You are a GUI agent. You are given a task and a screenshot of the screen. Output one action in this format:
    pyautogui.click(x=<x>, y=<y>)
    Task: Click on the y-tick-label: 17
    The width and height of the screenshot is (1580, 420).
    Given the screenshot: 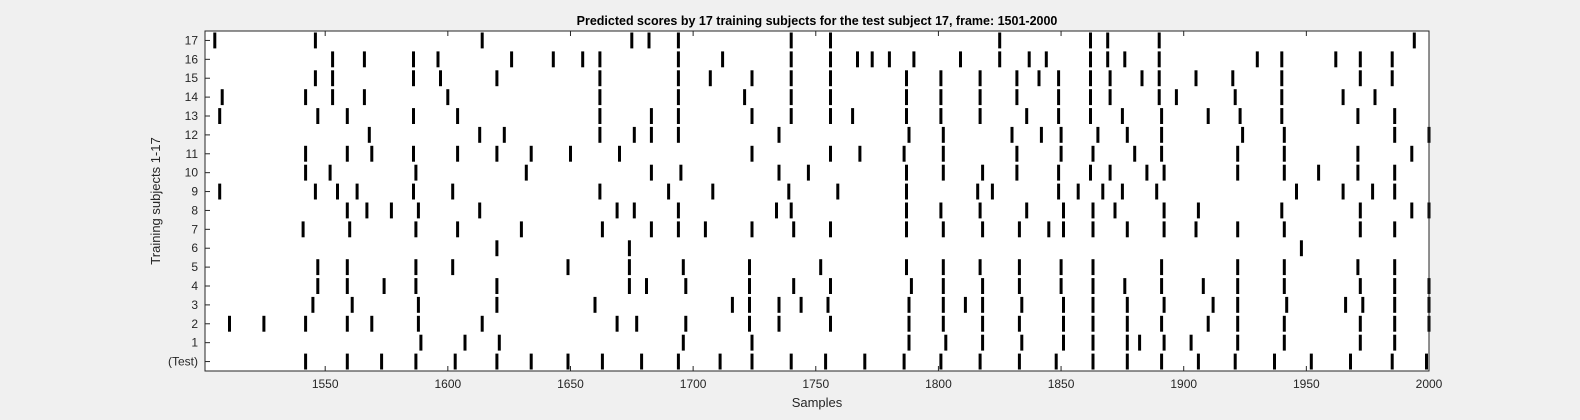 What is the action you would take?
    pyautogui.click(x=192, y=40)
    